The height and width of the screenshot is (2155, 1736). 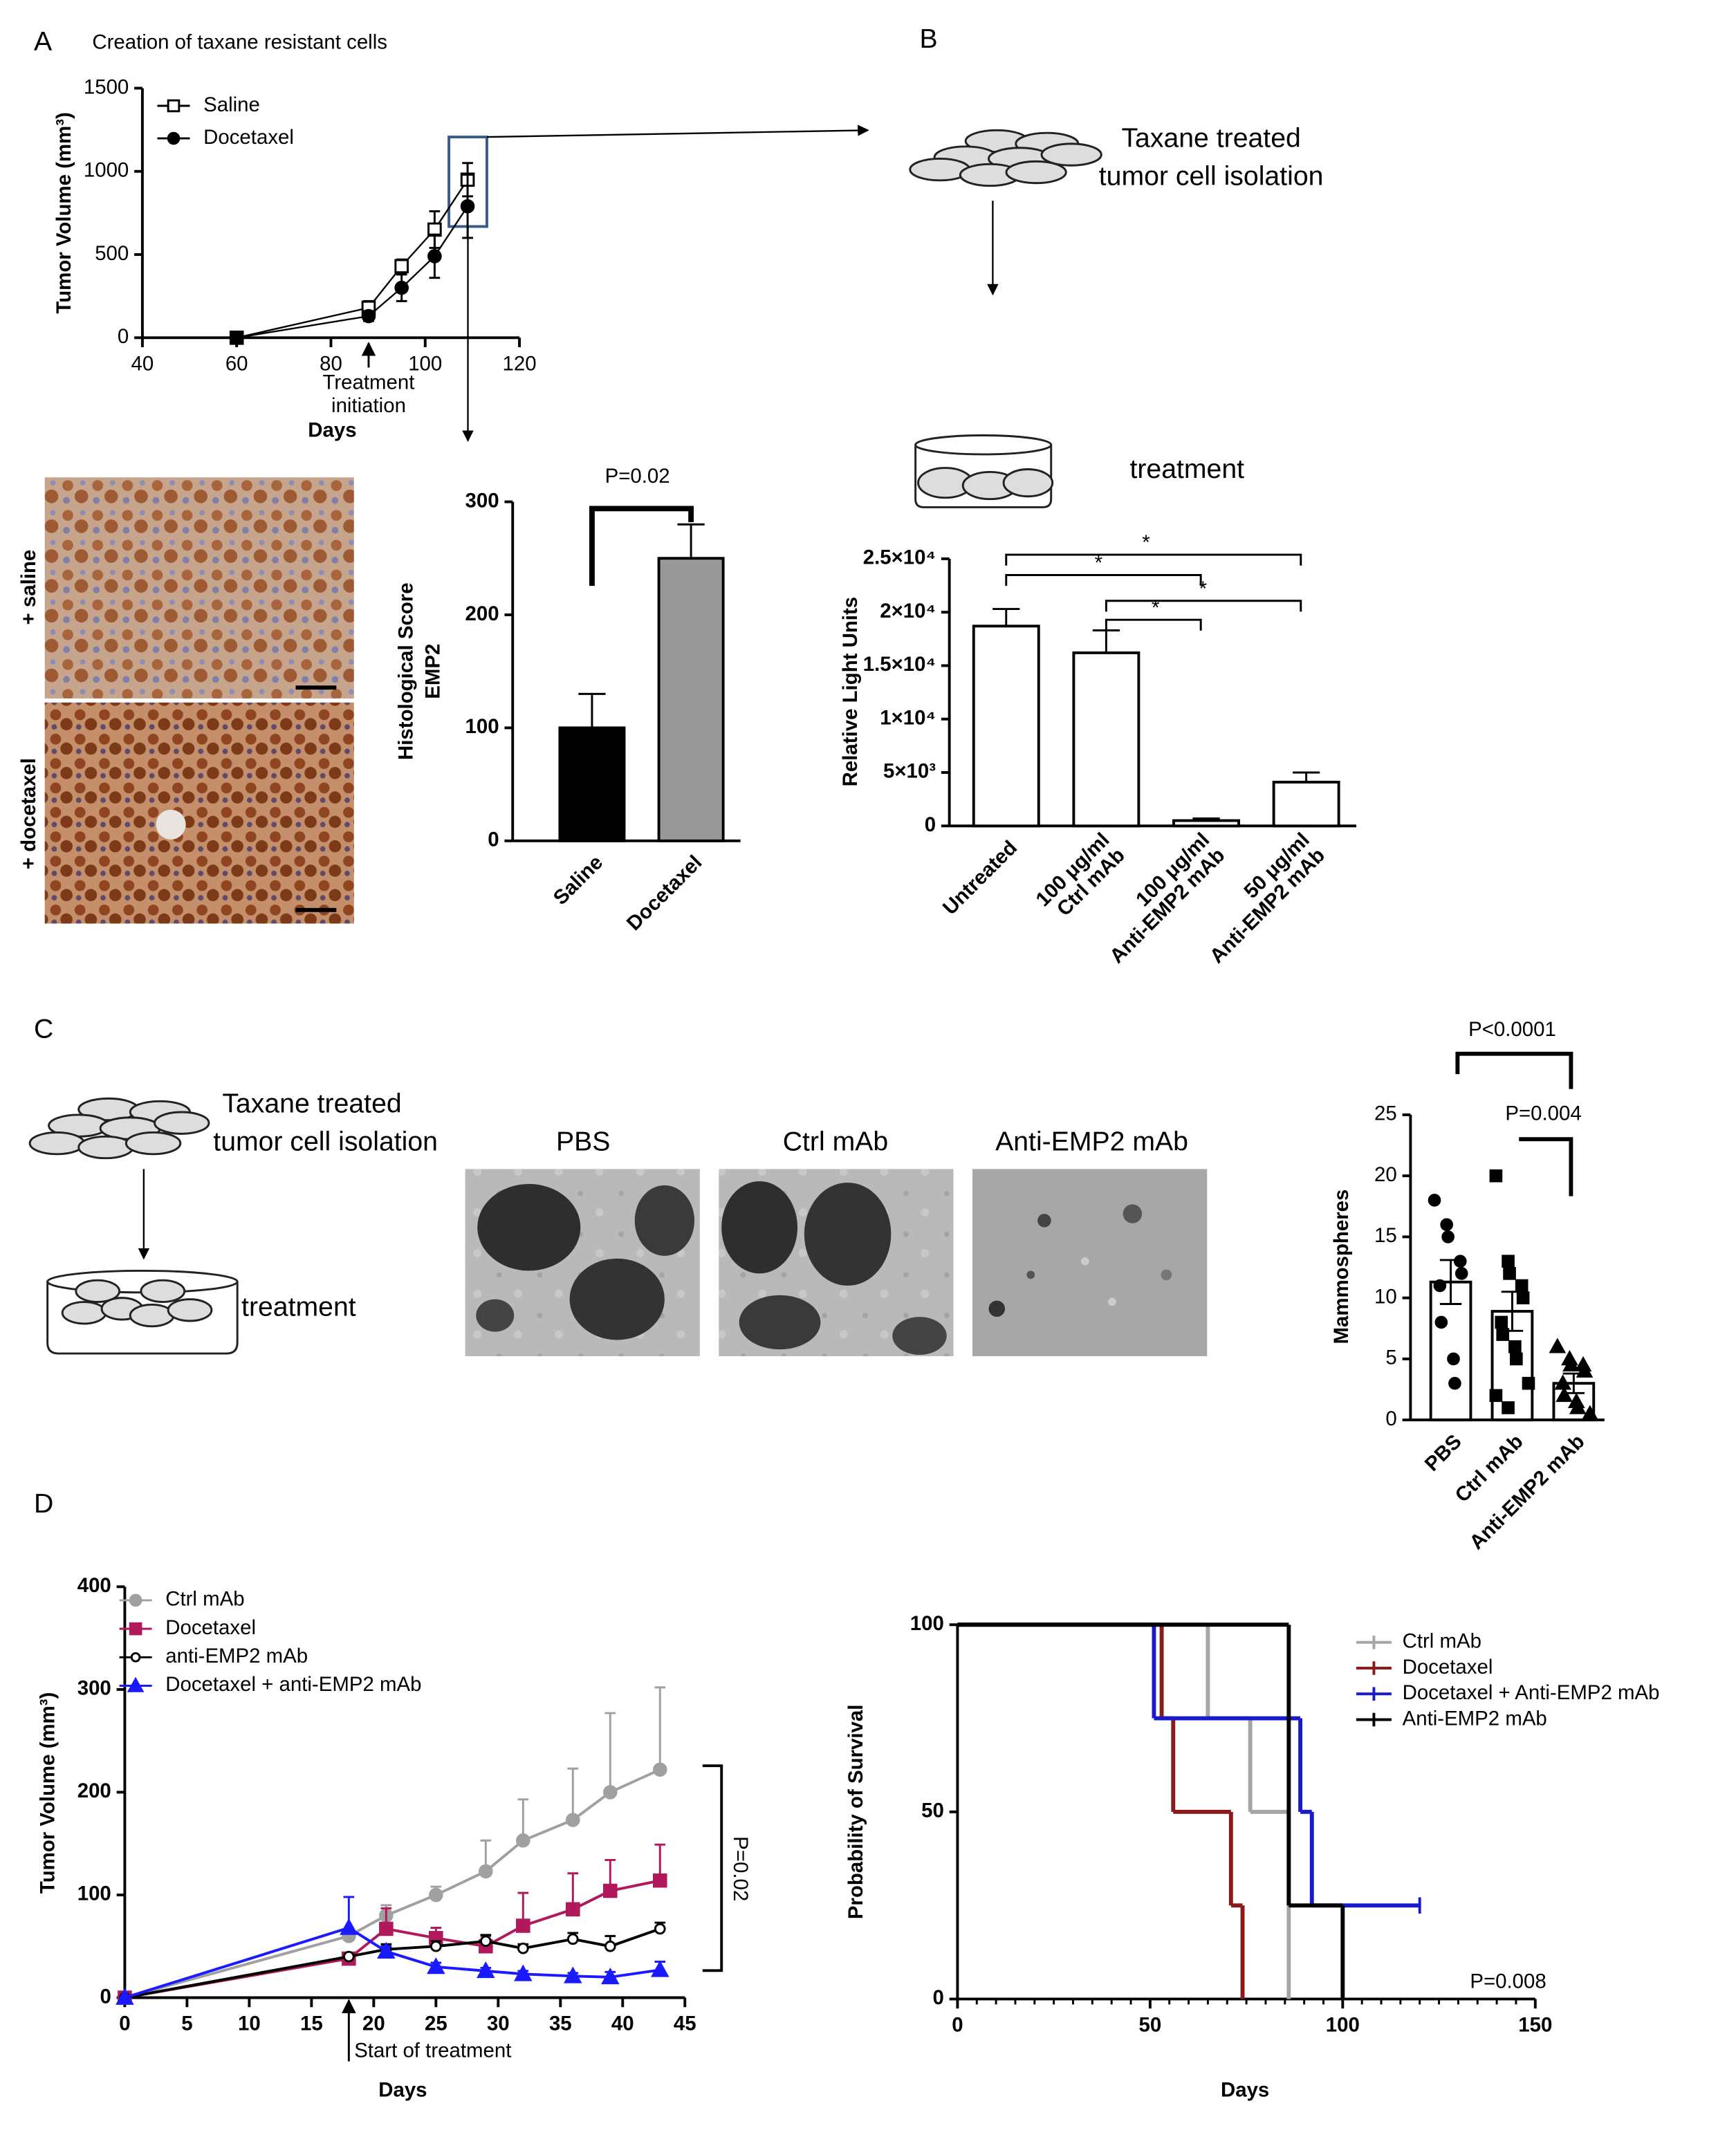 What do you see at coordinates (1390, 1358) in the screenshot?
I see `y-tick-label: 5` at bounding box center [1390, 1358].